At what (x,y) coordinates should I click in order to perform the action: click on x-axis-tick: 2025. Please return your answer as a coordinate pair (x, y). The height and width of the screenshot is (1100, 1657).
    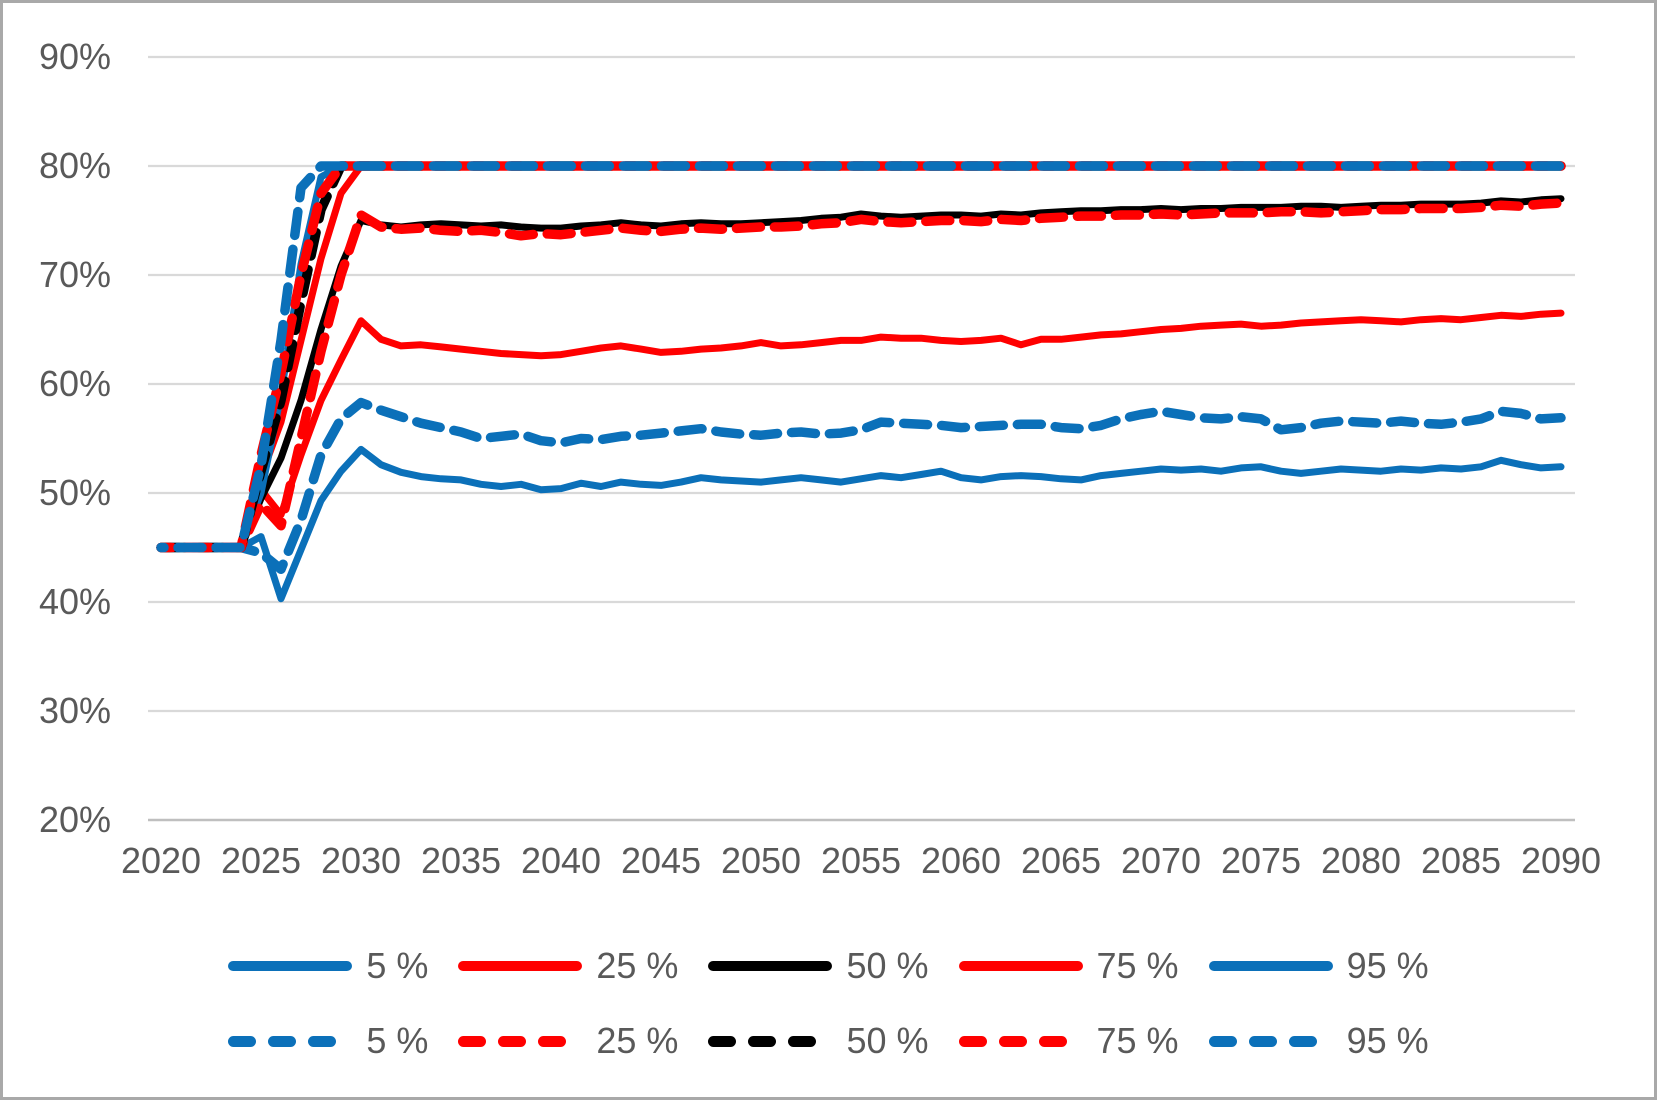
    Looking at the image, I should click on (261, 860).